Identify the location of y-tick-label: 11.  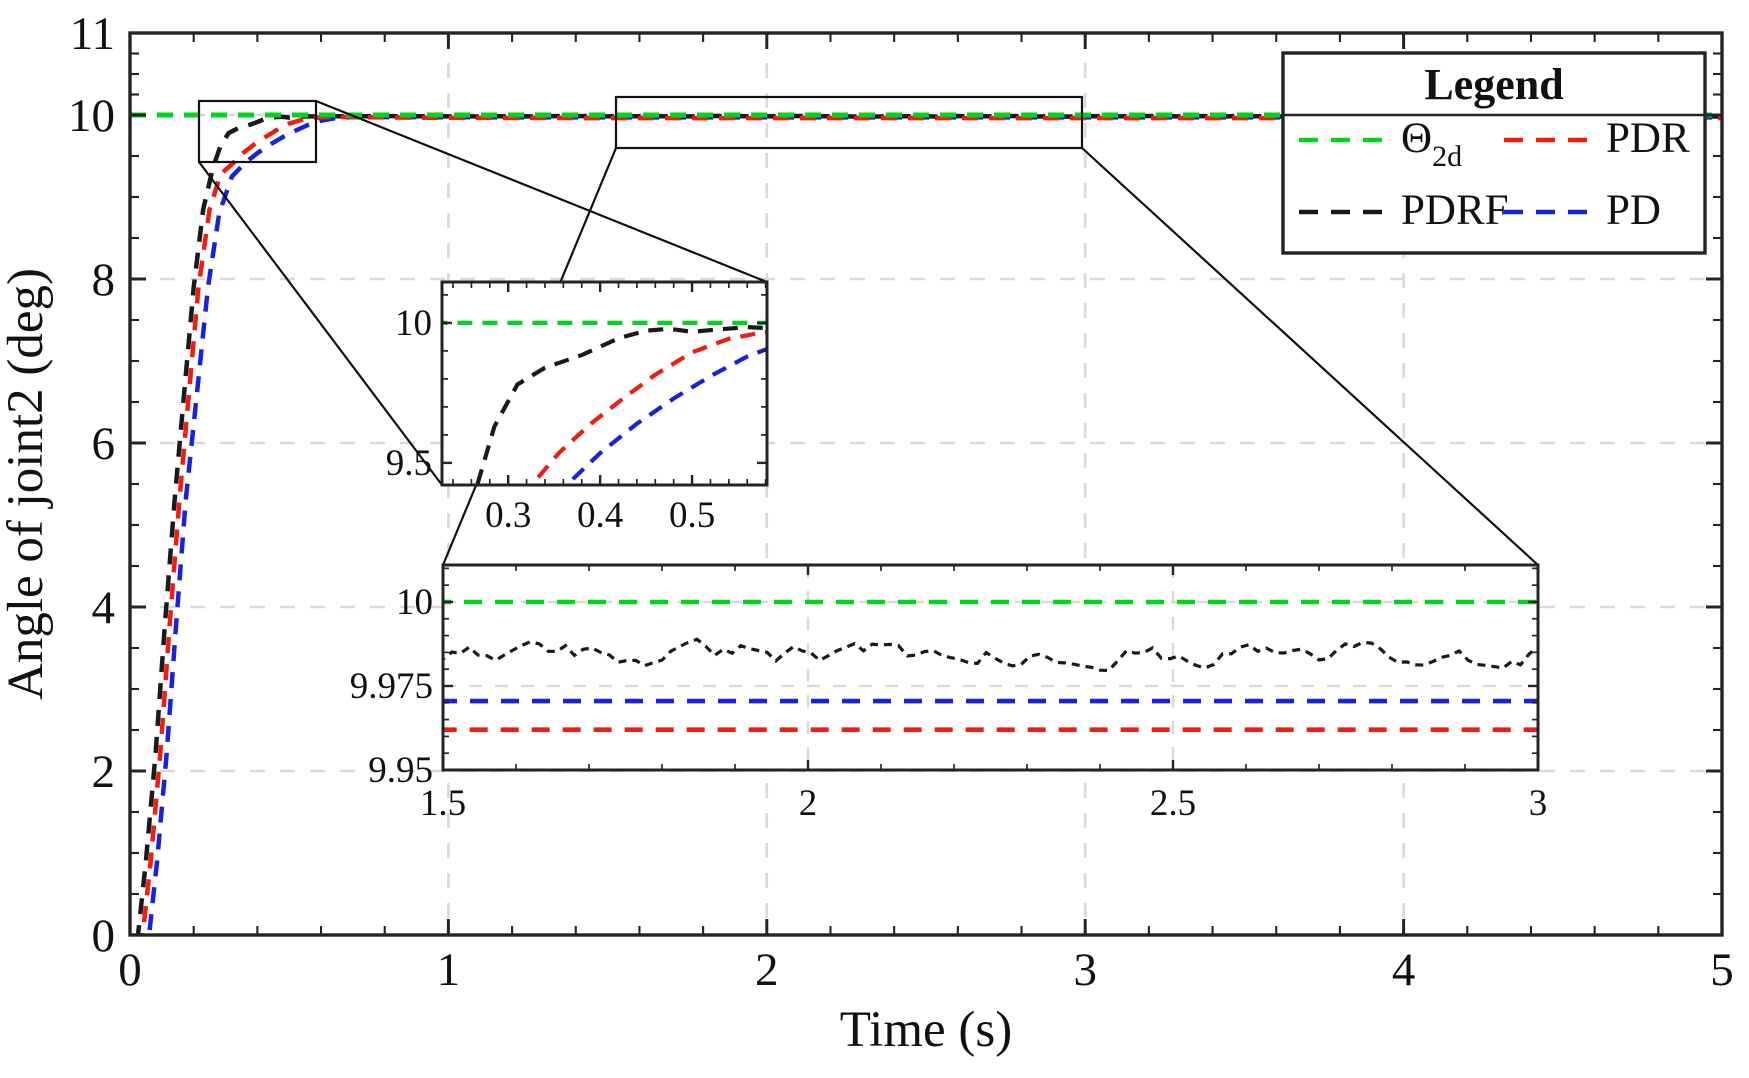
(92, 34).